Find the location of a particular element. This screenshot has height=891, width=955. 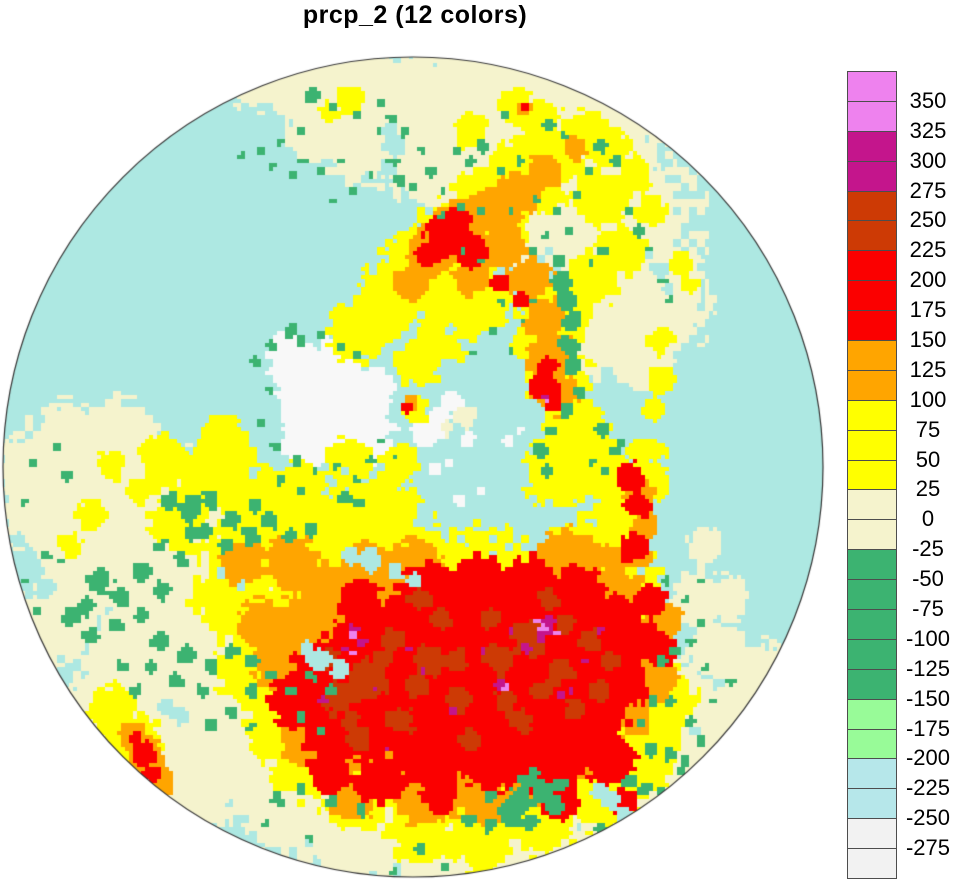

colorbar-tick-label: 0 is located at coordinates (928, 519).